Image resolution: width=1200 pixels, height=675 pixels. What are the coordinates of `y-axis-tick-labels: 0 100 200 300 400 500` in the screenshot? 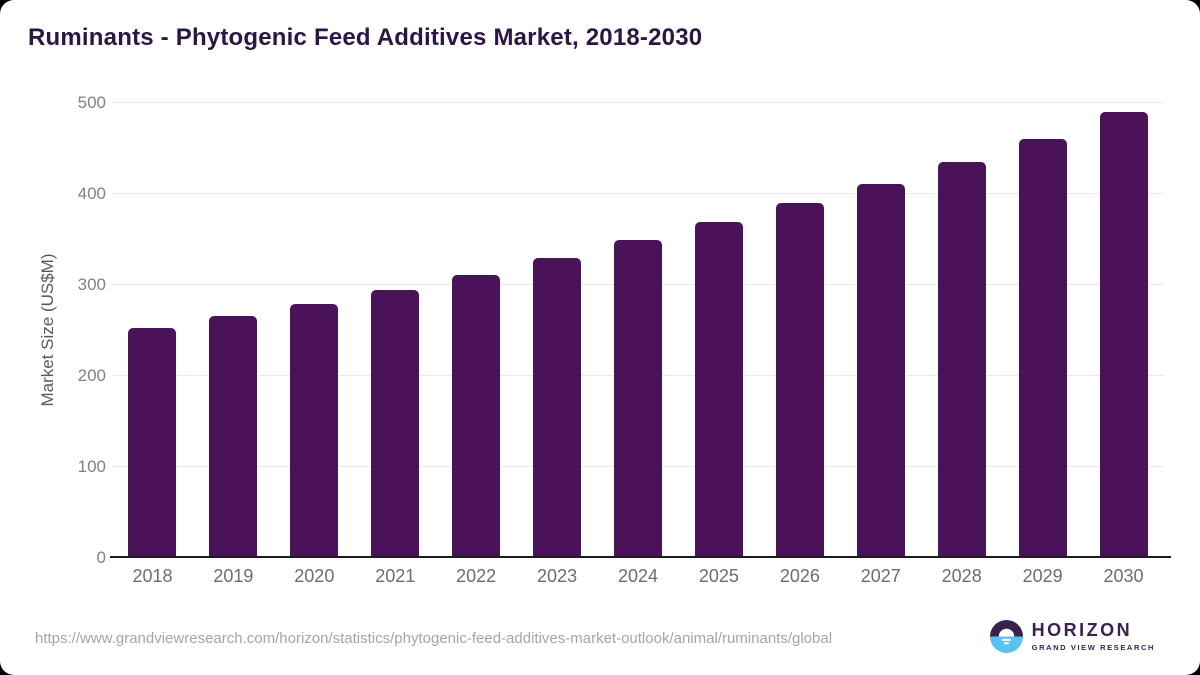 It's located at (53, 330).